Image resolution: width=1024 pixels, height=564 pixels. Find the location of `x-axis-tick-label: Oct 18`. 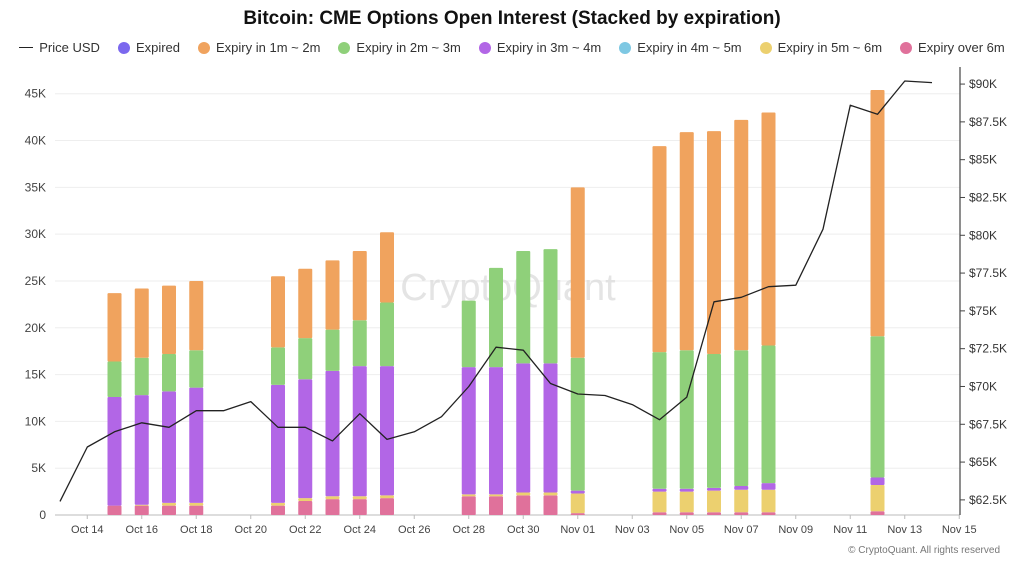

x-axis-tick-label: Oct 18 is located at coordinates (196, 530).